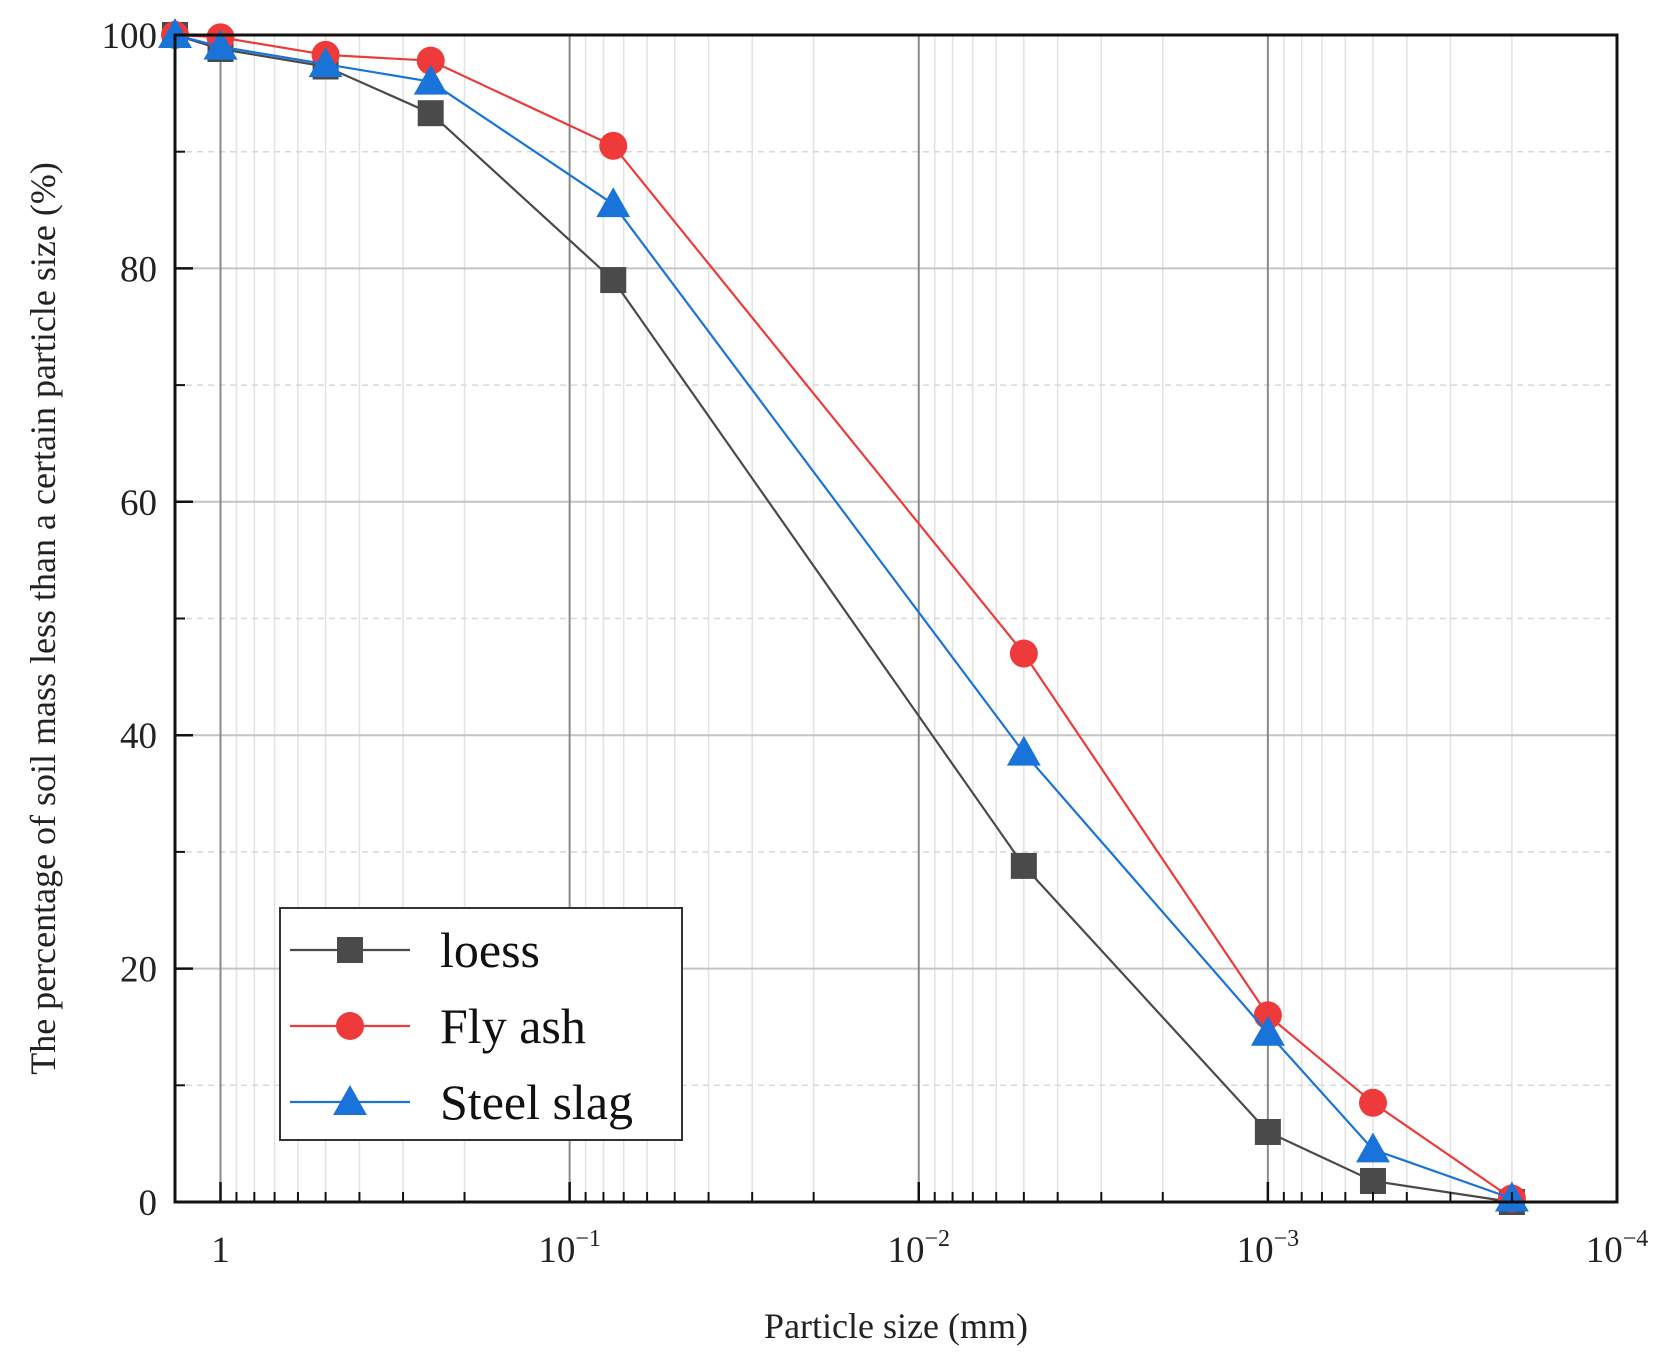 The width and height of the screenshot is (1672, 1359). I want to click on legend-item: Steel slag, so click(461, 1102).